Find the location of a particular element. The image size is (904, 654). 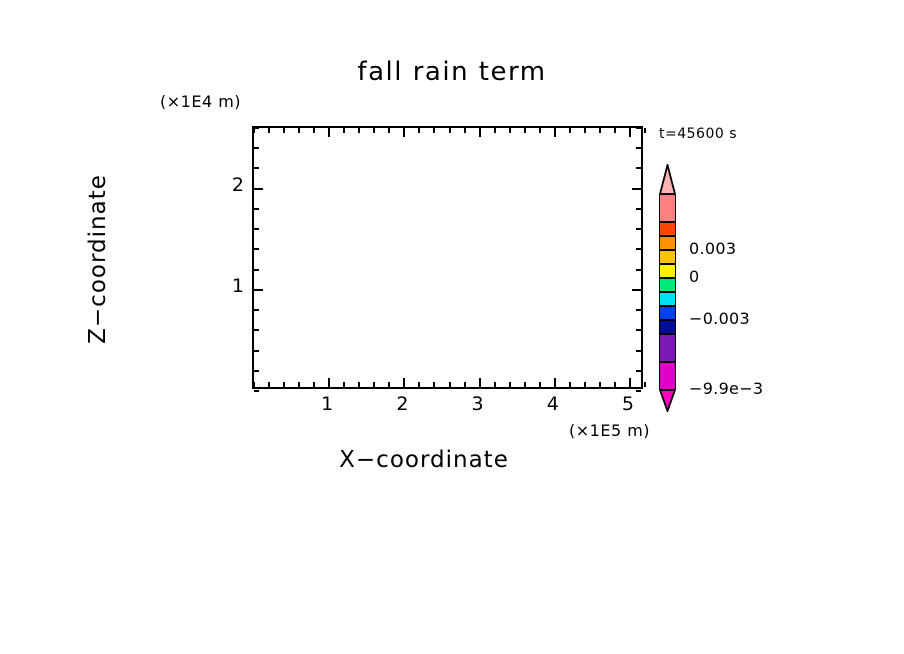

colorbar-over-arrow is located at coordinates (667, 179).